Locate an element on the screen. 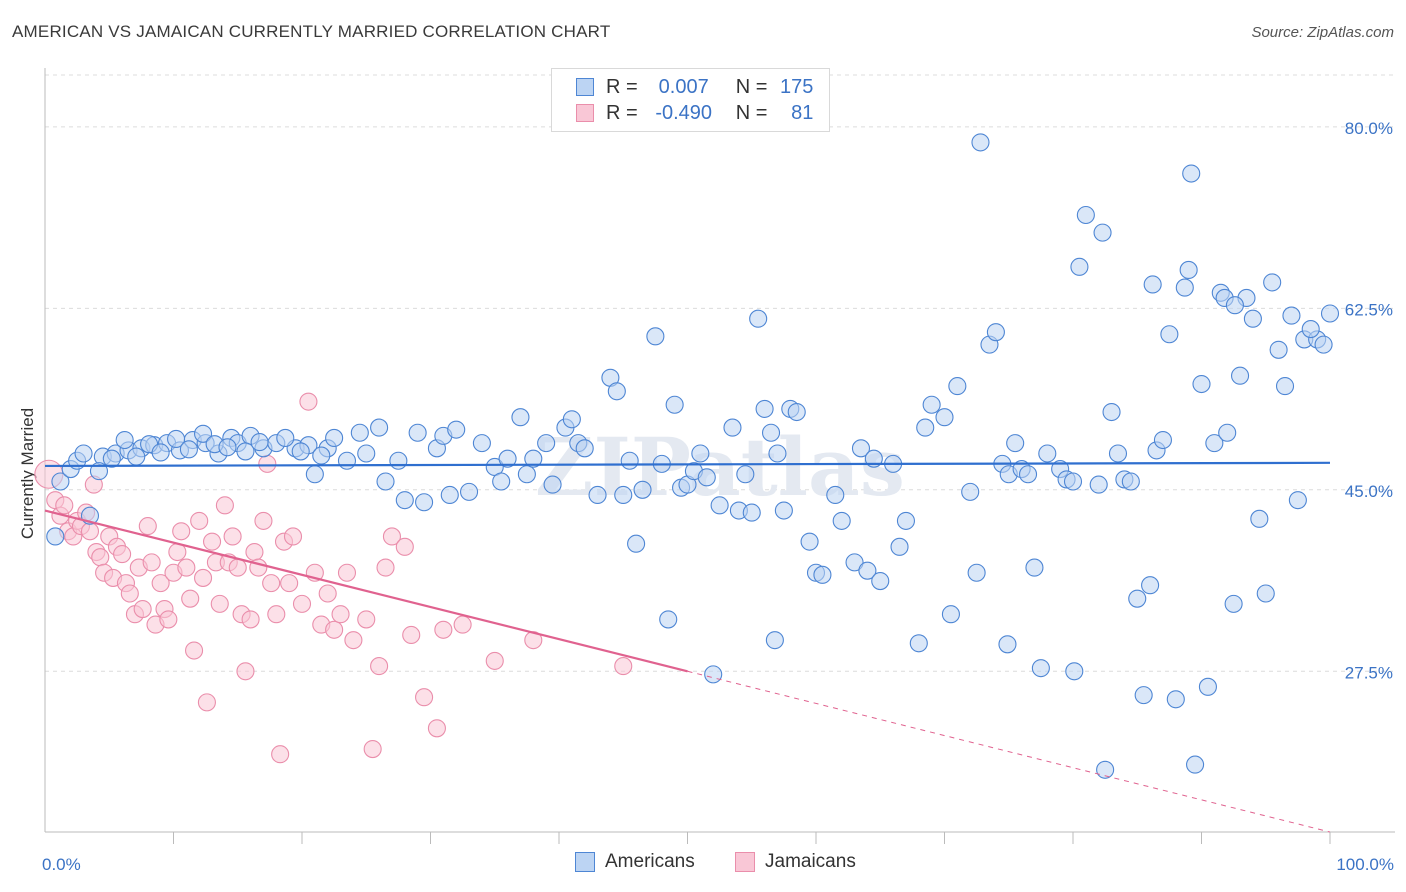  y-tick-label: 45.0% is located at coordinates (1369, 491).